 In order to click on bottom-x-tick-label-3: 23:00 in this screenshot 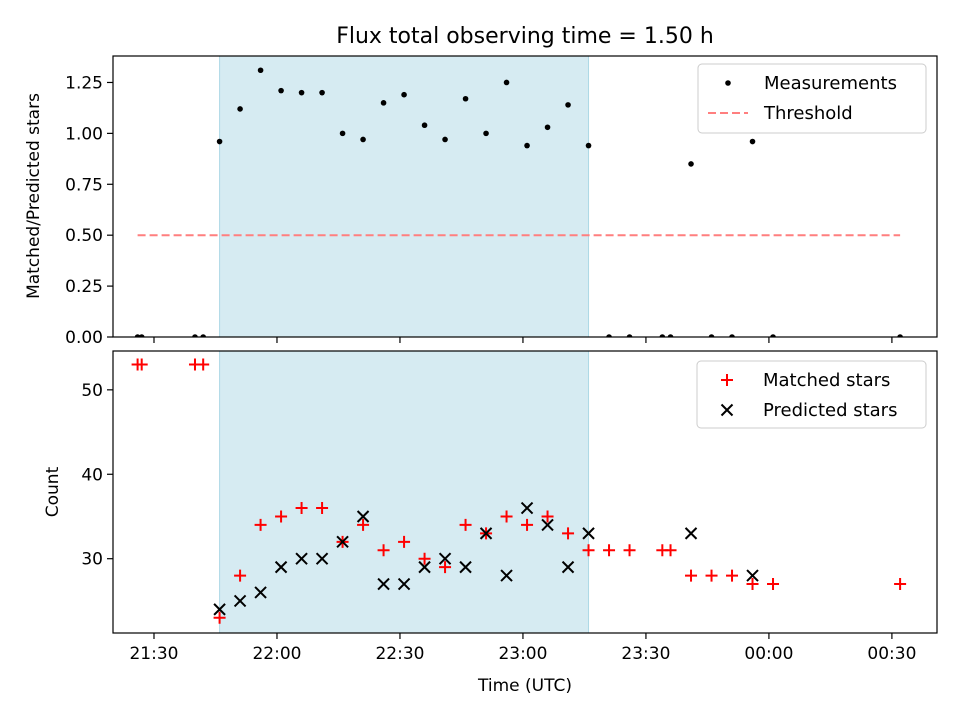, I will do `click(522, 654)`.